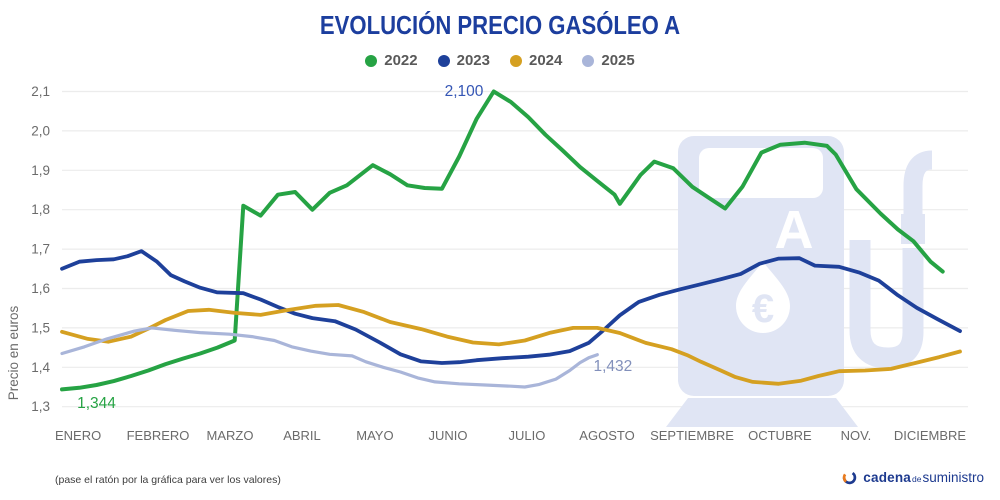  Describe the element at coordinates (886, 304) in the screenshot. I see `pump-hose-icon` at that location.